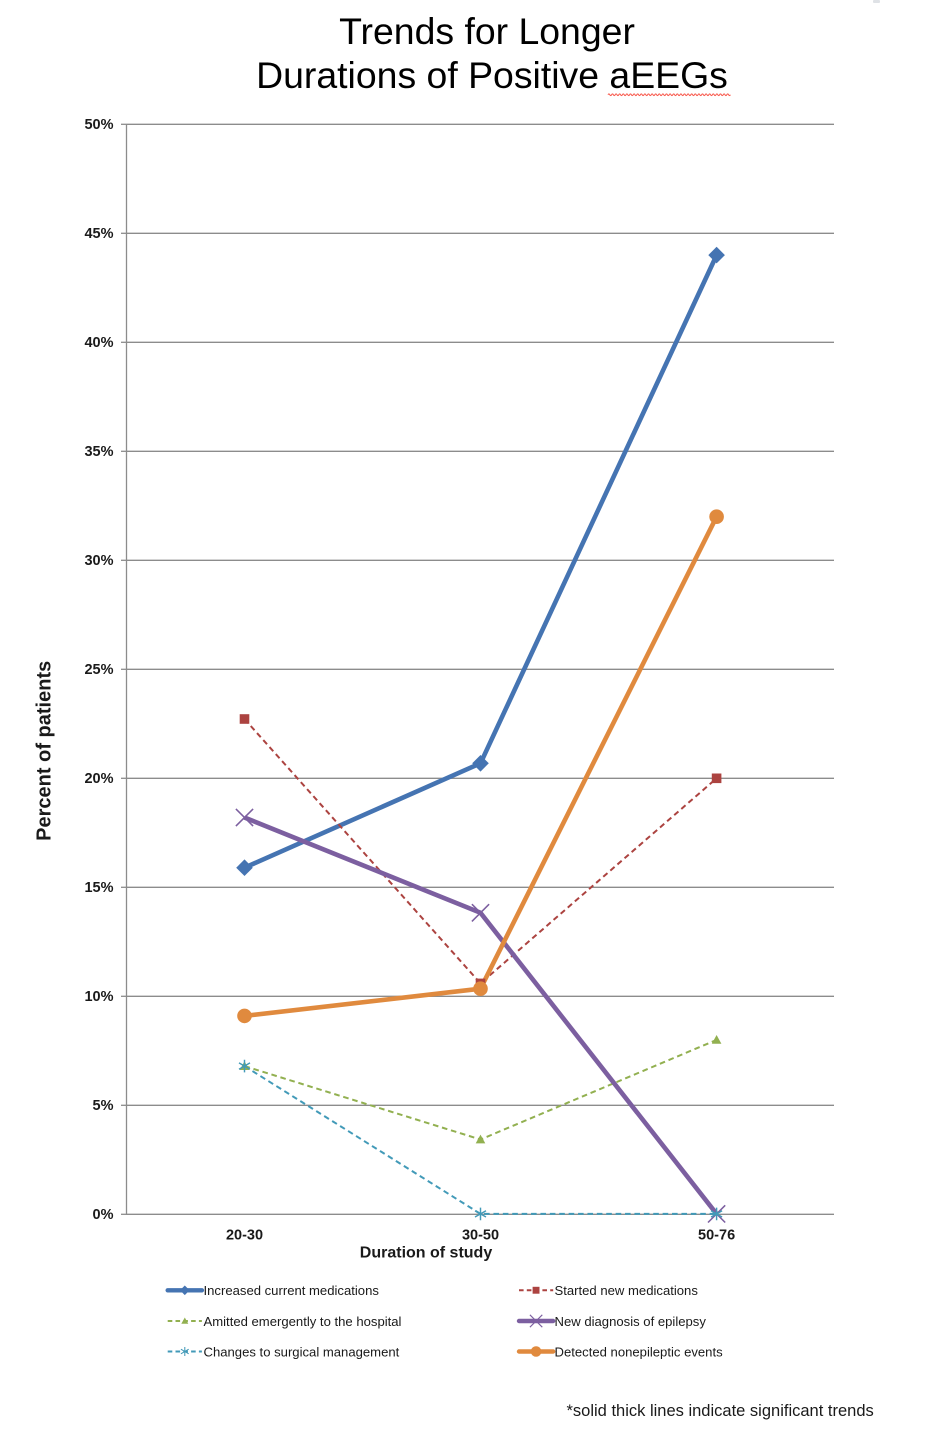  Describe the element at coordinates (631, 1321) in the screenshot. I see `svg-text: New diagnosis of epilepsy` at that location.